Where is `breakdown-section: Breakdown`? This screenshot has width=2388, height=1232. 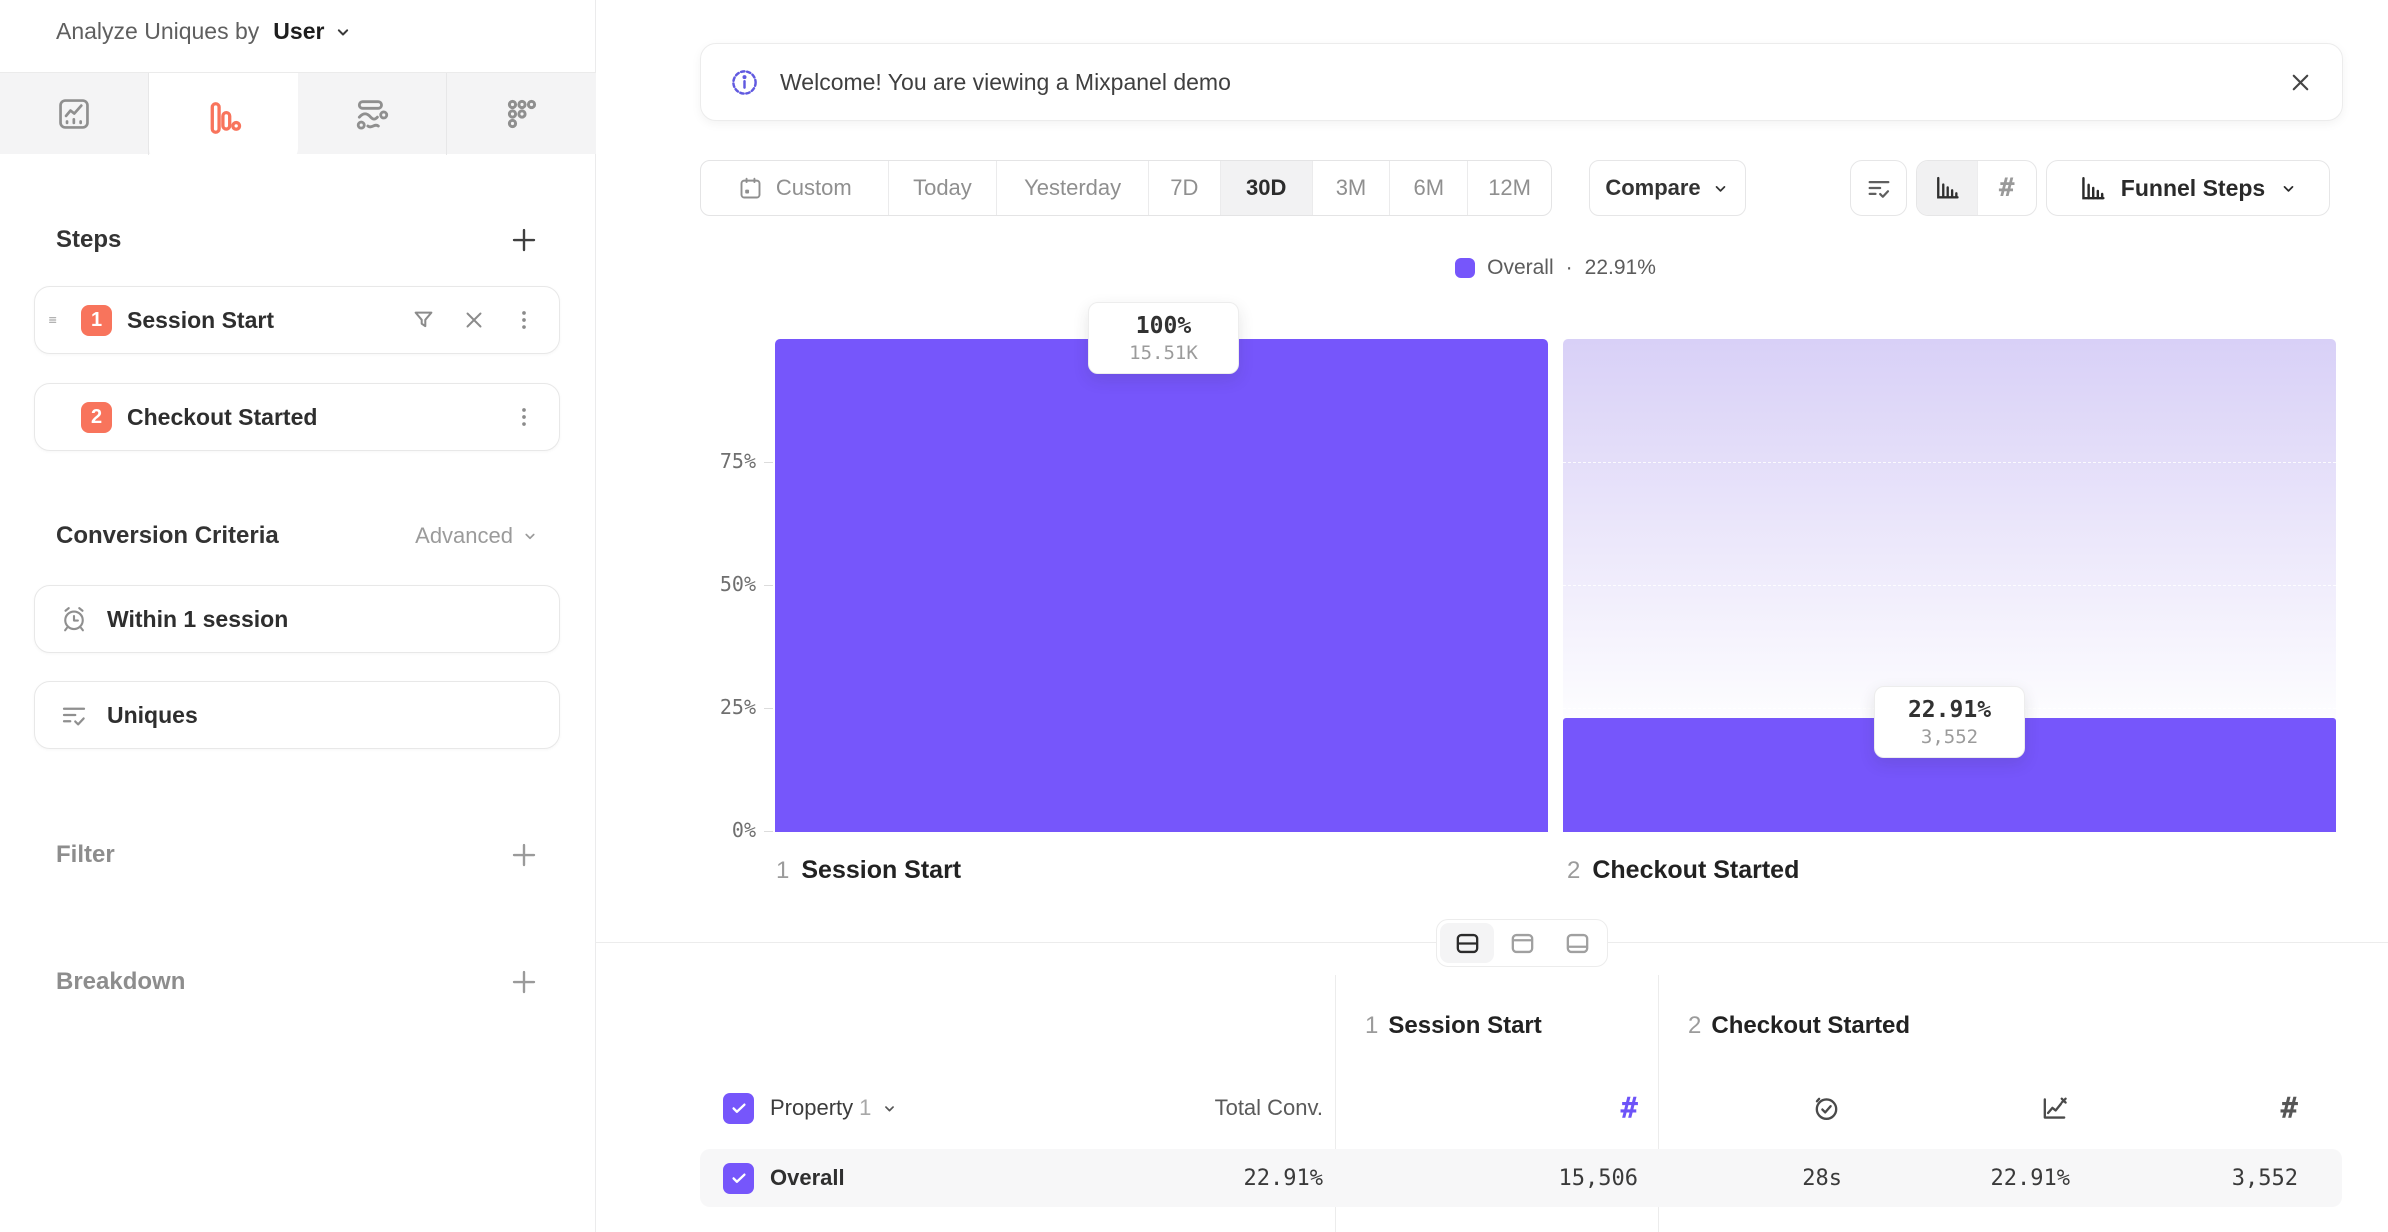
breakdown-section: Breakdown is located at coordinates (297, 982).